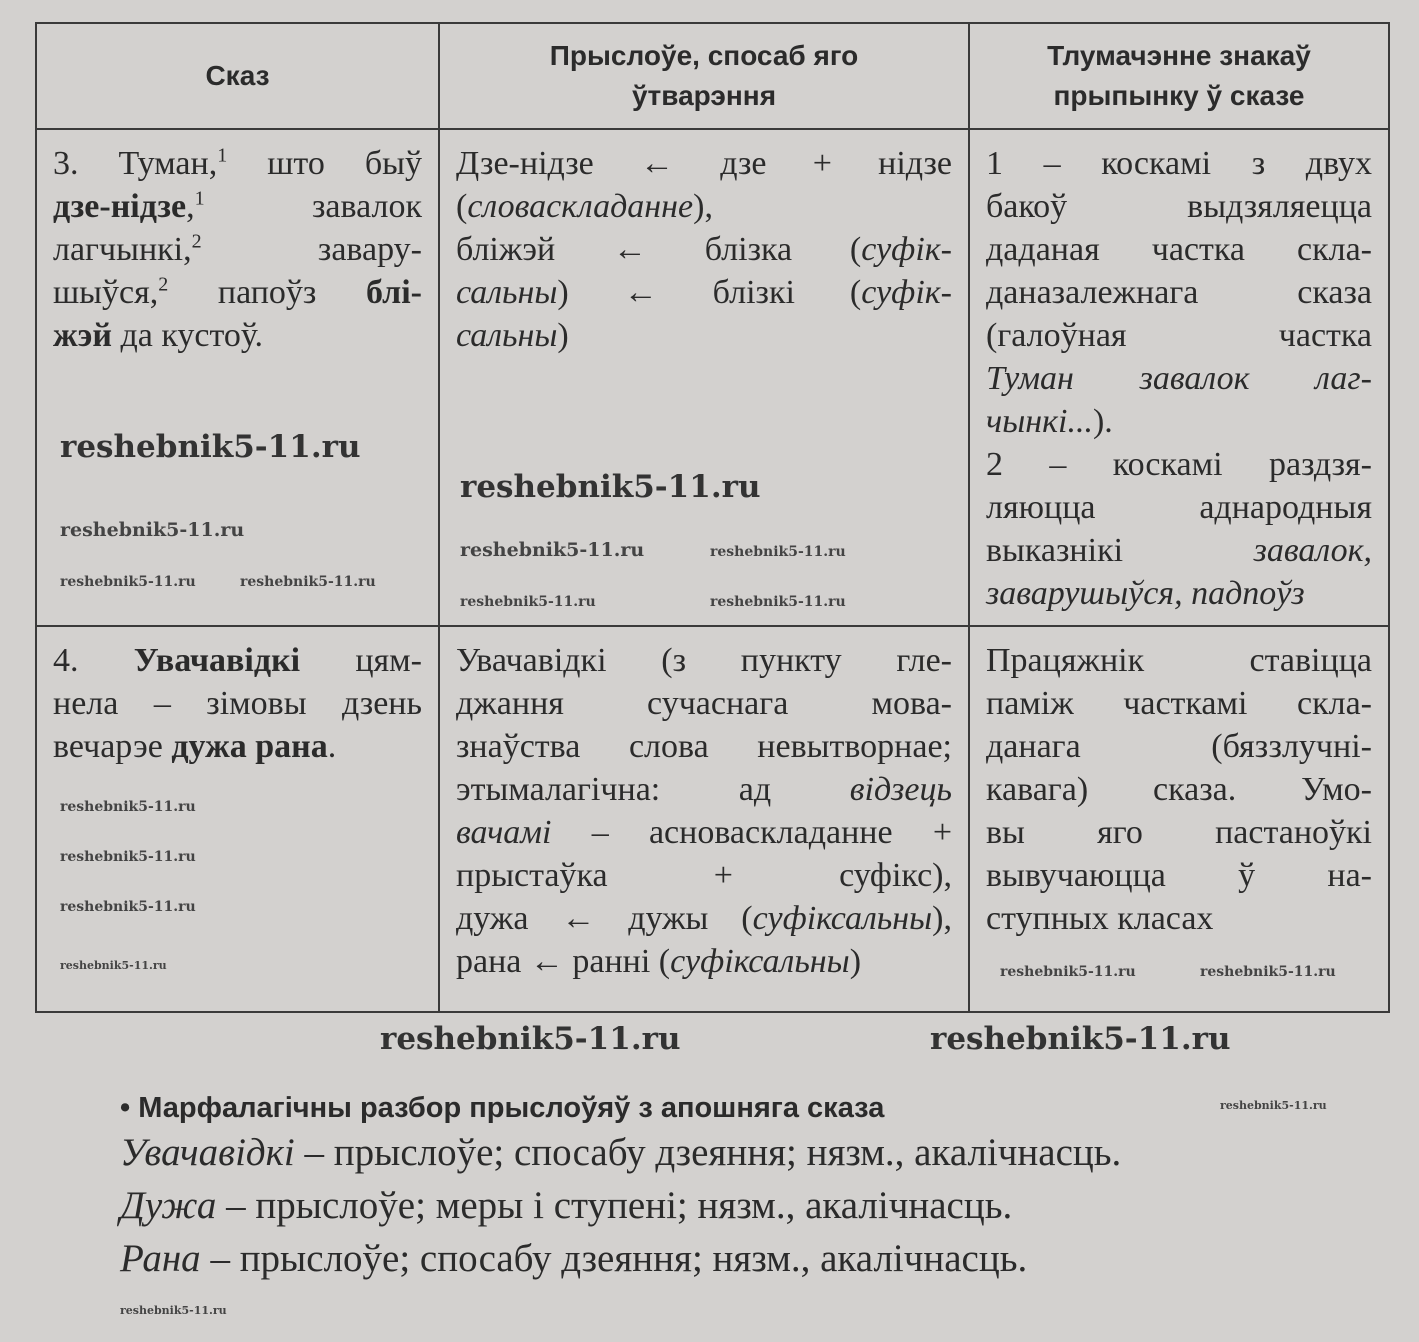 Image resolution: width=1419 pixels, height=1342 pixels. What do you see at coordinates (222, 155) in the screenshot?
I see `footnote-mark: 1` at bounding box center [222, 155].